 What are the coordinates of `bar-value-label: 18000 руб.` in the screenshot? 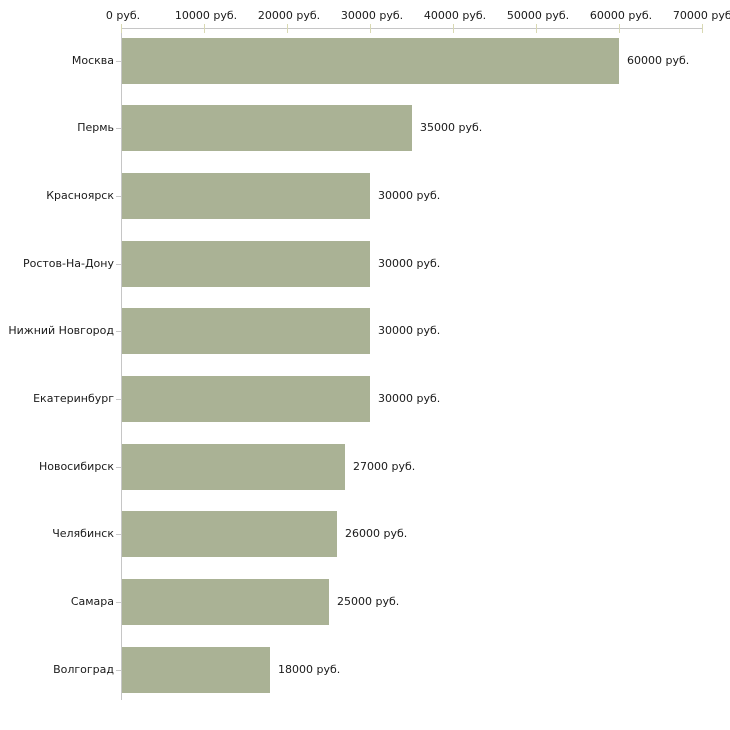 It's located at (309, 669).